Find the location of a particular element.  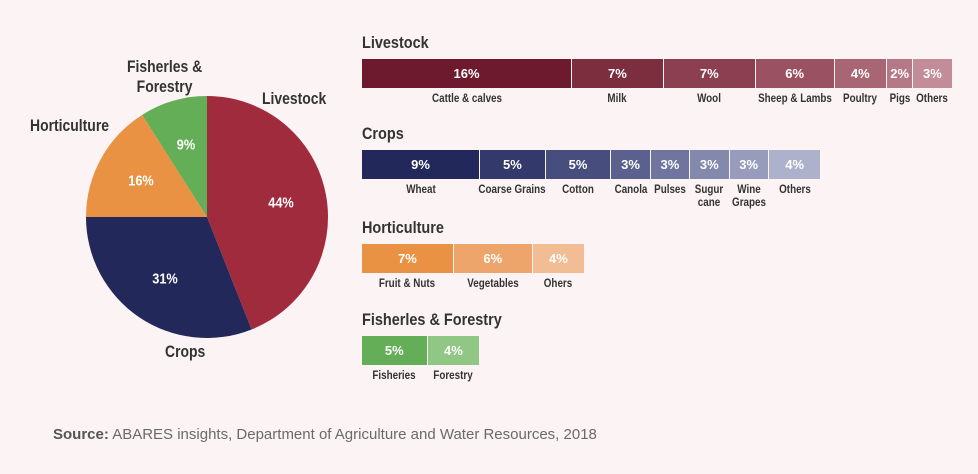

pie-value-label: 9% is located at coordinates (186, 145).